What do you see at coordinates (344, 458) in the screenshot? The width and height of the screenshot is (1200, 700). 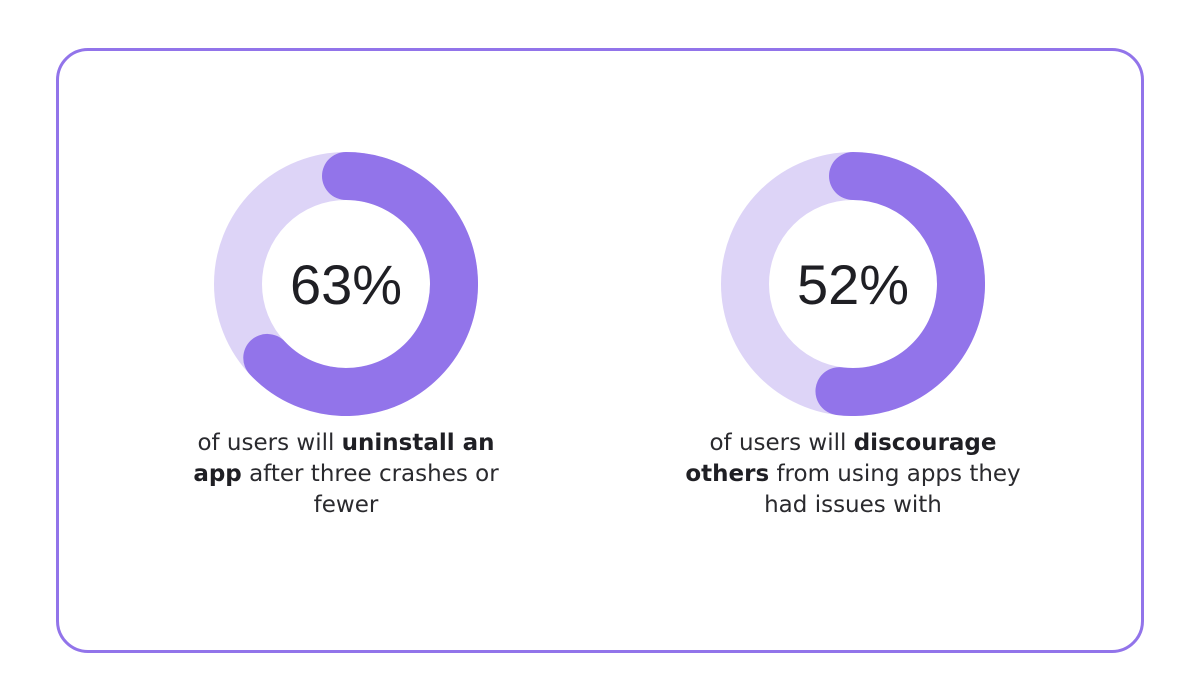 I see `caption-emphasis: uninstall an app` at bounding box center [344, 458].